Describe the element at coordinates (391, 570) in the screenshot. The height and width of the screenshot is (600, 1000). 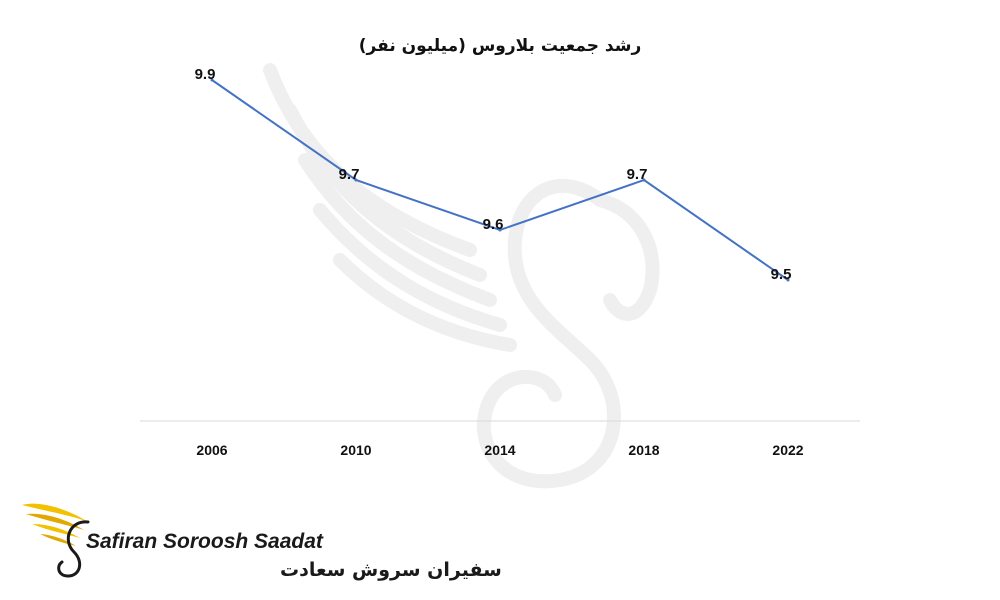
I see `brand-name-fa: سفیران سروش سعادت` at that location.